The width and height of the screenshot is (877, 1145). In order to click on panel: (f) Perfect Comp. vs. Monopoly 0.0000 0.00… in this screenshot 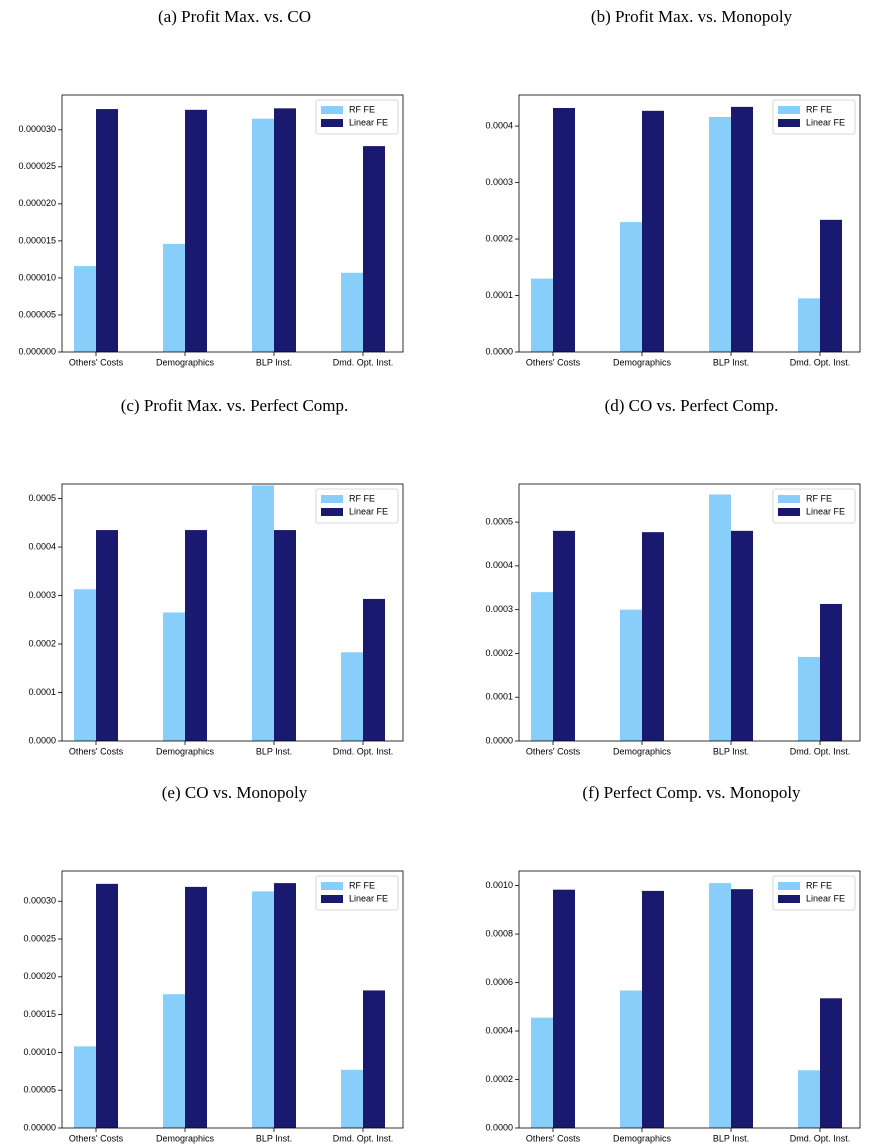, I will do `click(673, 963)`.